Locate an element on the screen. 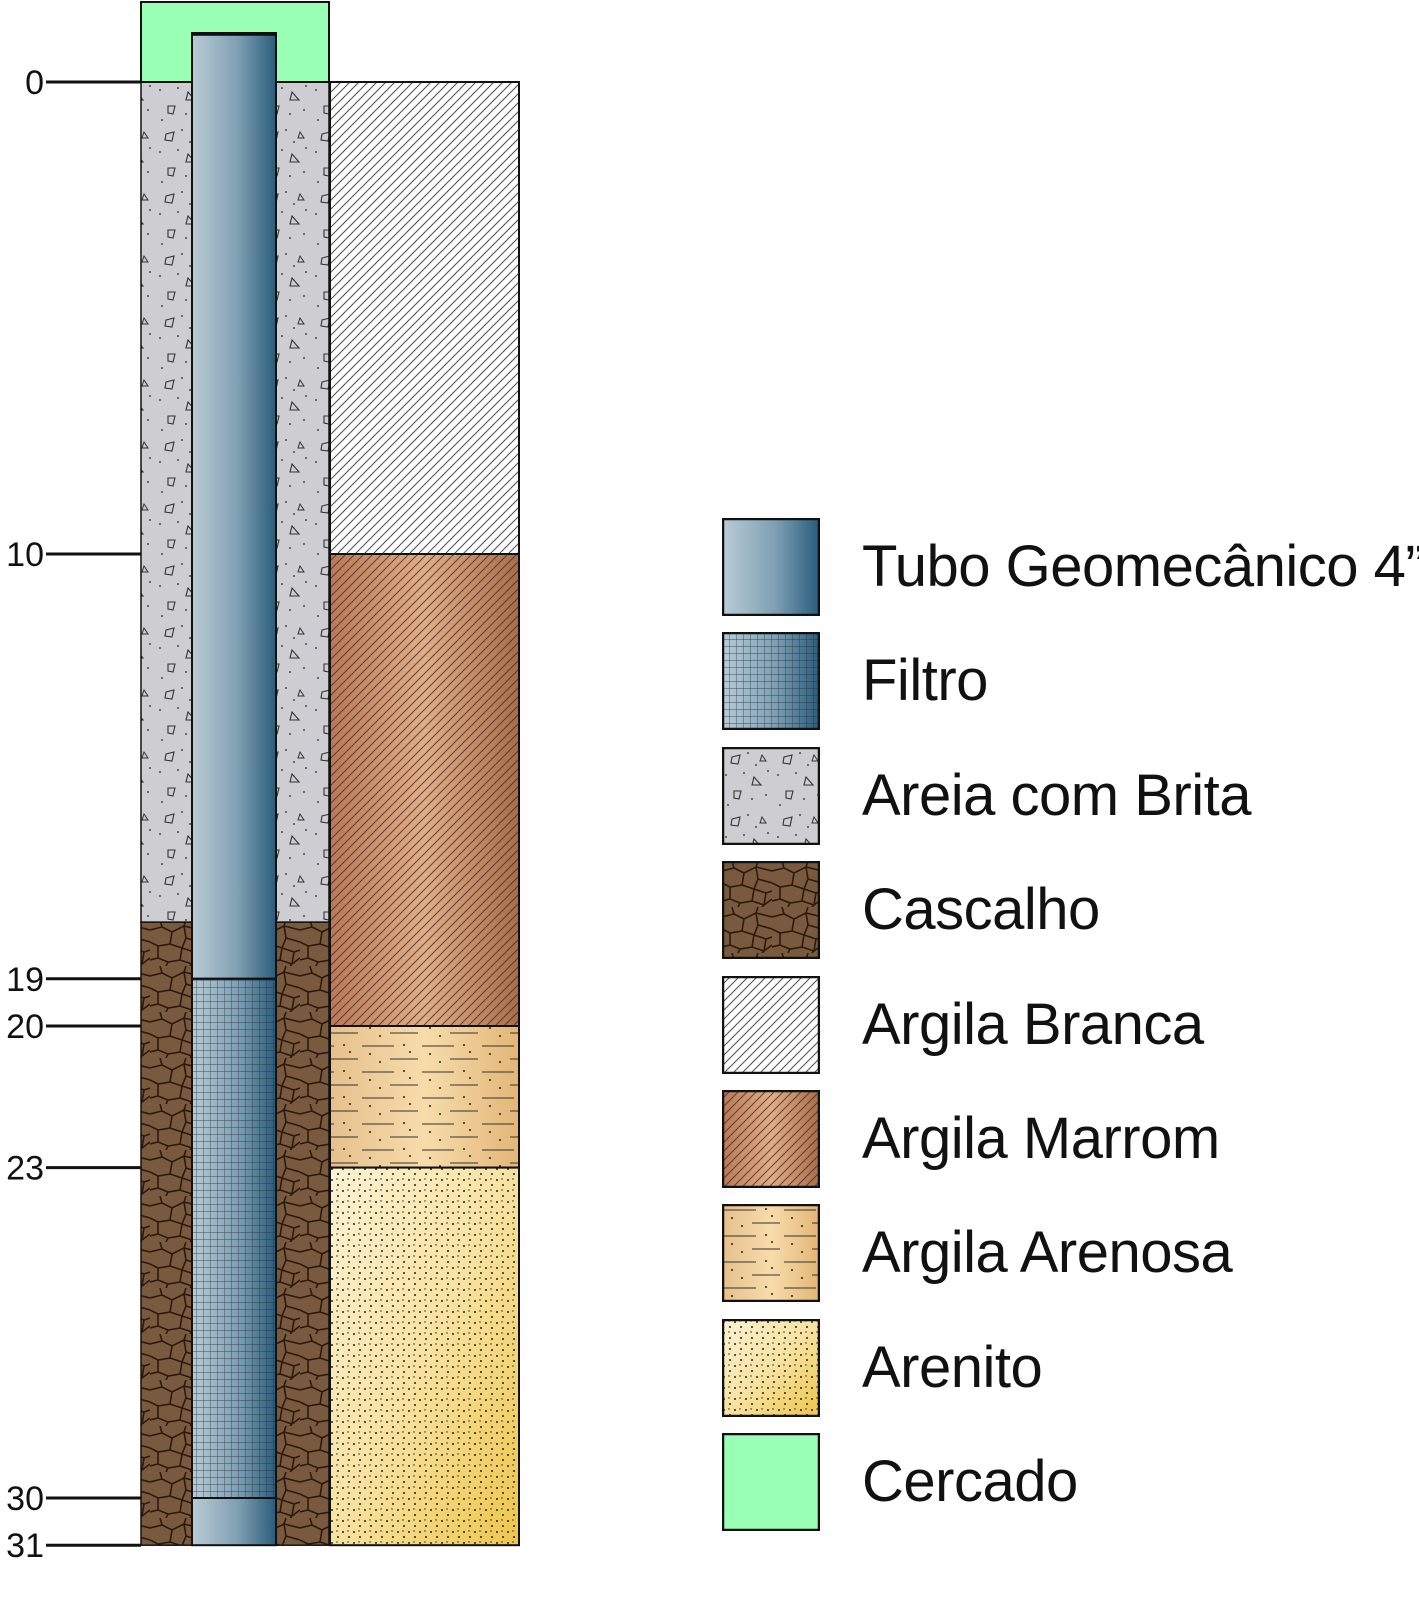 This screenshot has width=1419, height=1600. legend-item-arenito: Arenito is located at coordinates (1067, 1369).